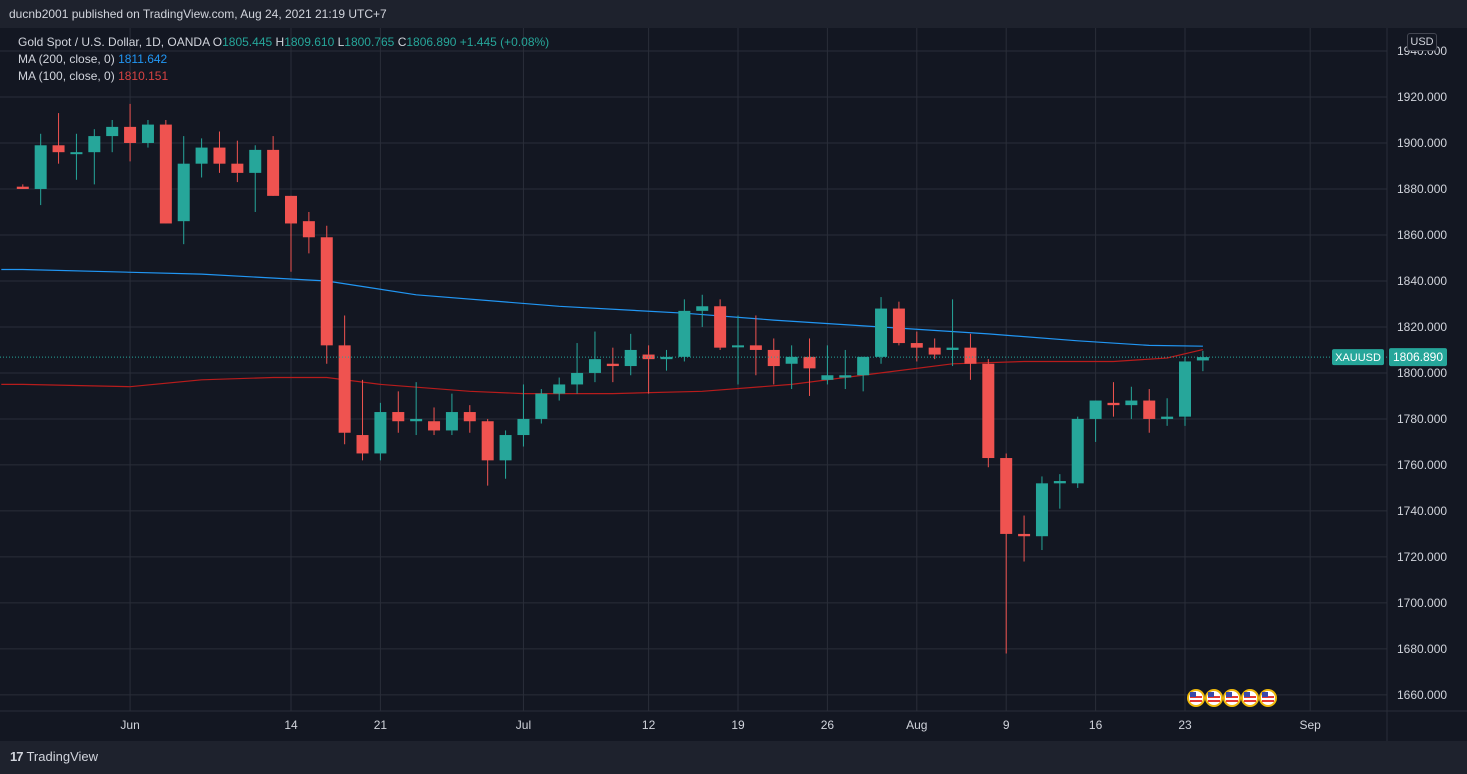  I want to click on change-value: +1.445 (+0.08%), so click(504, 42).